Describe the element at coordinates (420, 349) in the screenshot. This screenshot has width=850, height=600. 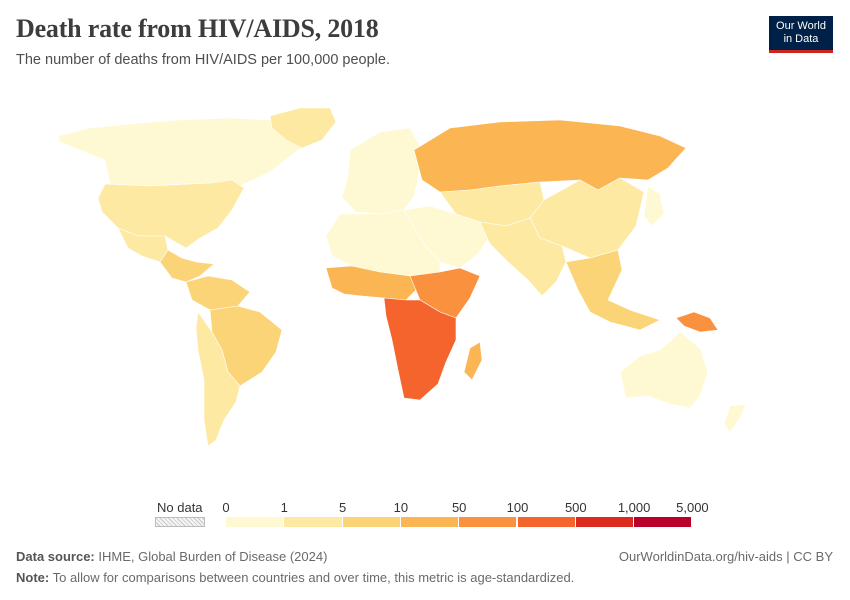
I see `region-central-southern-africa` at that location.